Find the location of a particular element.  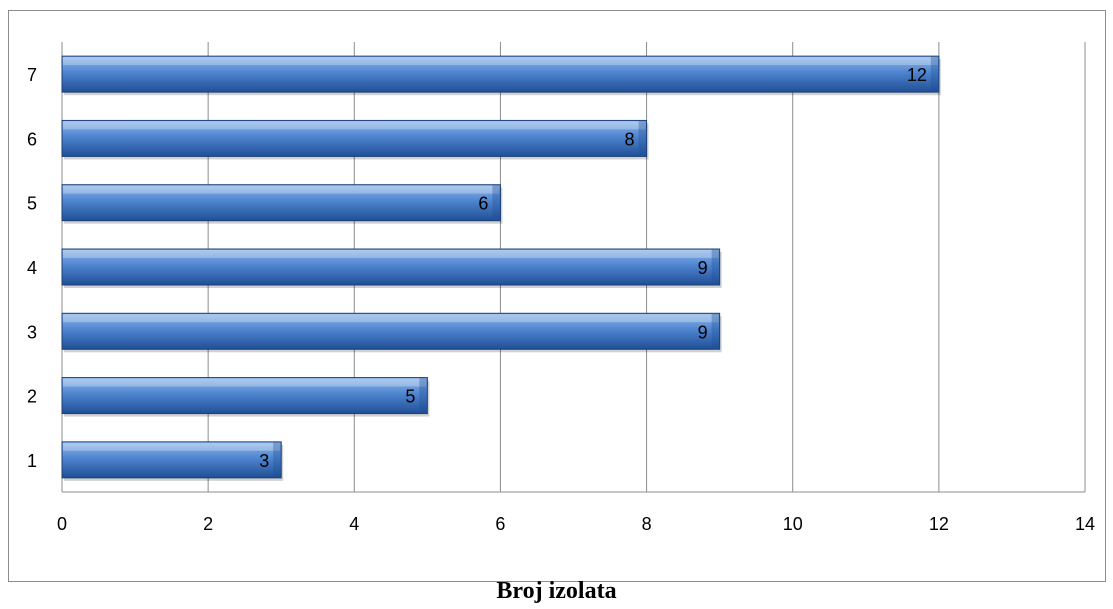

chart-title: Broj izolata is located at coordinates (556, 591).